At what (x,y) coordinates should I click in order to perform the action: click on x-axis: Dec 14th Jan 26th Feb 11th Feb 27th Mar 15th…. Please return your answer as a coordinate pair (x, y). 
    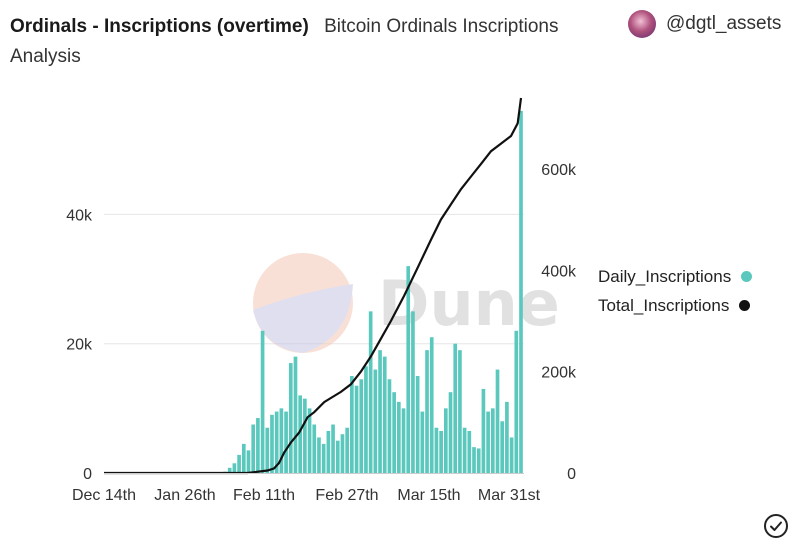
    Looking at the image, I should click on (306, 488).